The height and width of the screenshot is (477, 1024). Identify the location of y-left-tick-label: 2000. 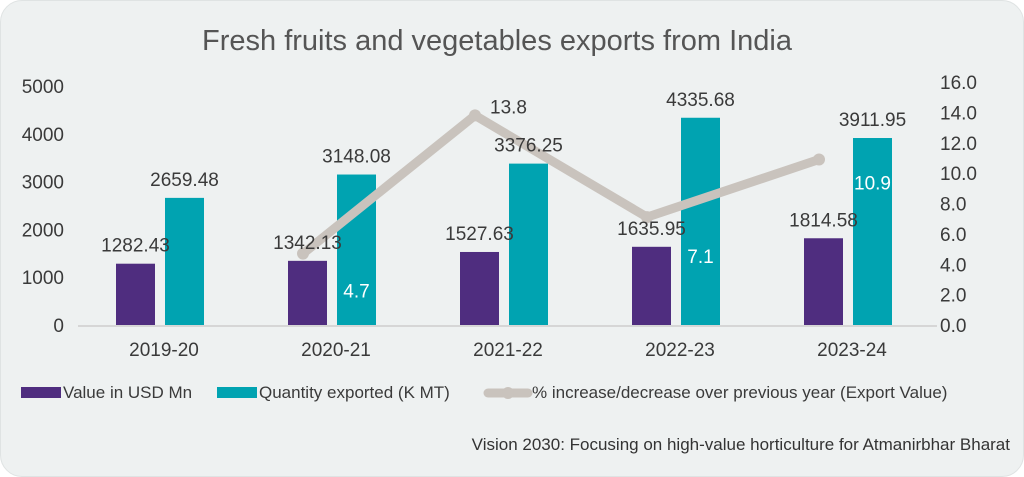
(43, 230).